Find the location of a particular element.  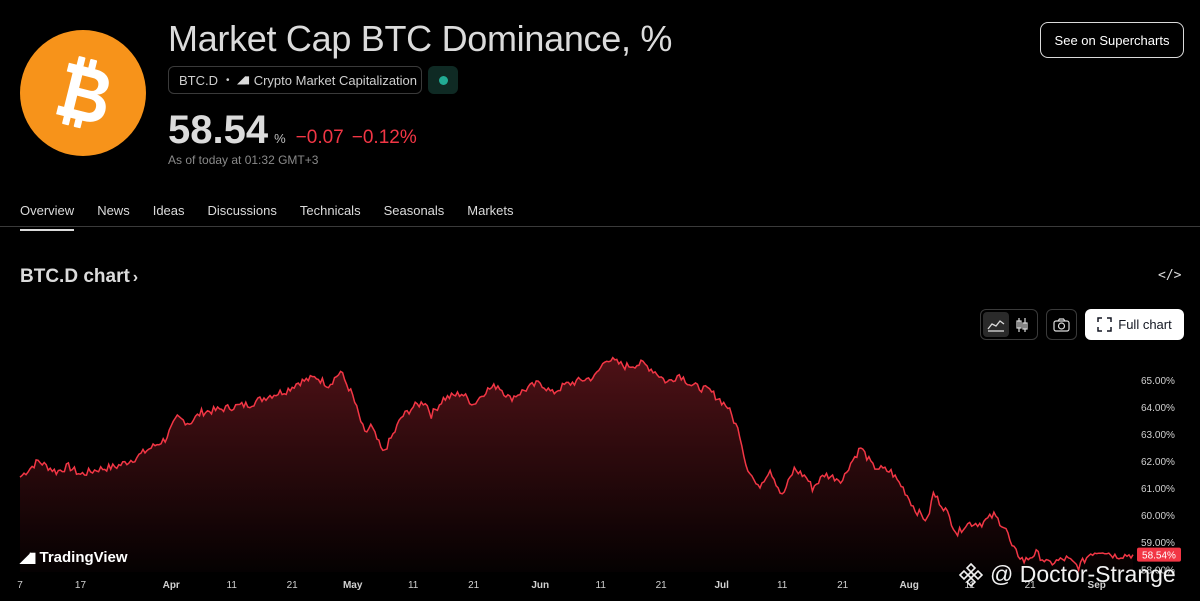

tab-ideas: Ideas is located at coordinates (168, 210).